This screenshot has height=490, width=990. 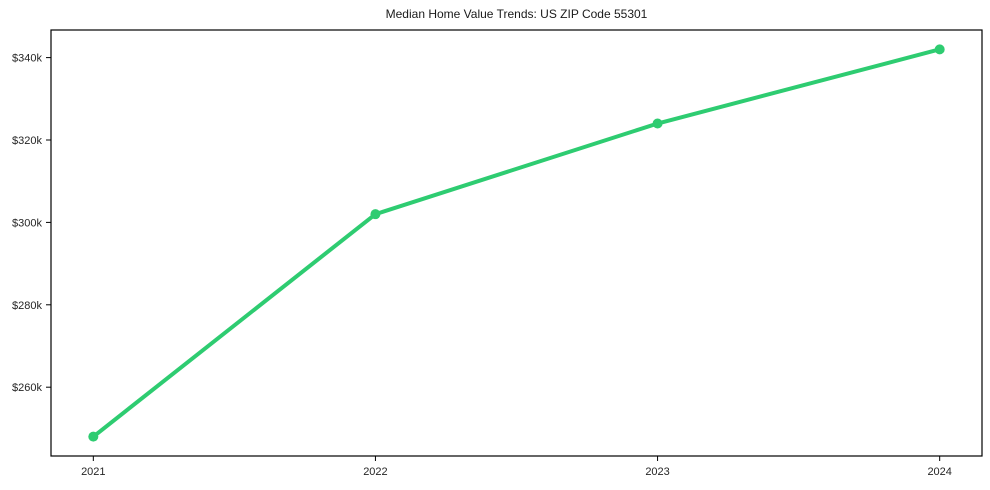 What do you see at coordinates (93, 472) in the screenshot?
I see `x-tick-label: 2021` at bounding box center [93, 472].